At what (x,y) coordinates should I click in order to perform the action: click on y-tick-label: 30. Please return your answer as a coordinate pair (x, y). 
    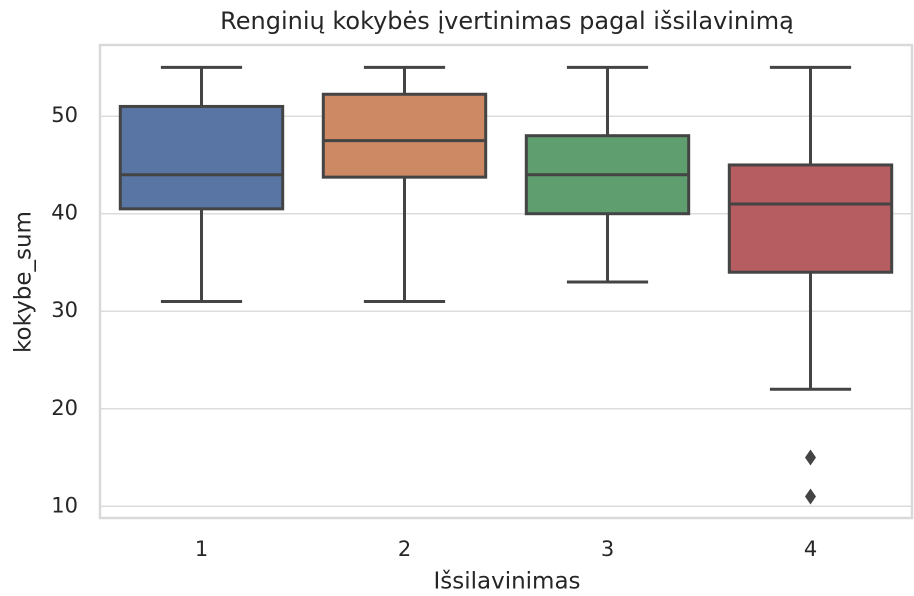
    Looking at the image, I should click on (64, 310).